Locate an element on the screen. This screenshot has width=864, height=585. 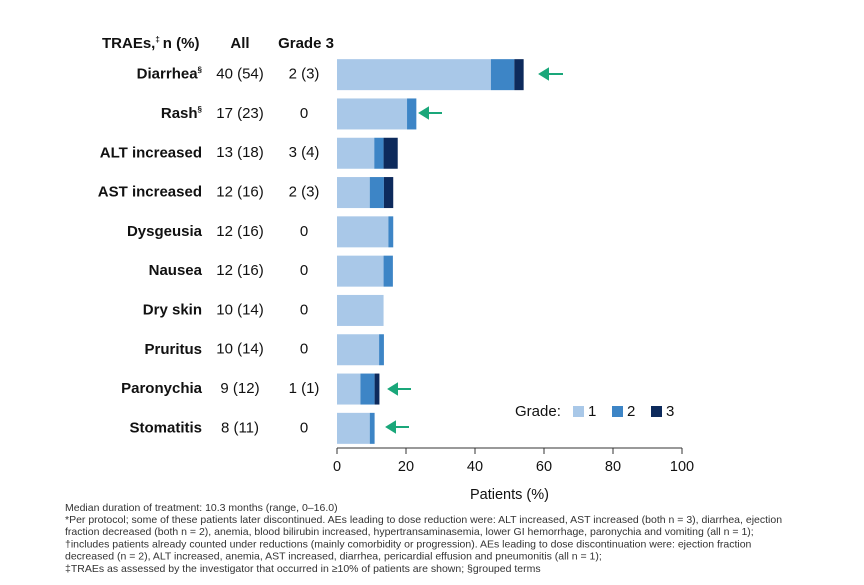
header-grade3: Grade 3 is located at coordinates (306, 43).